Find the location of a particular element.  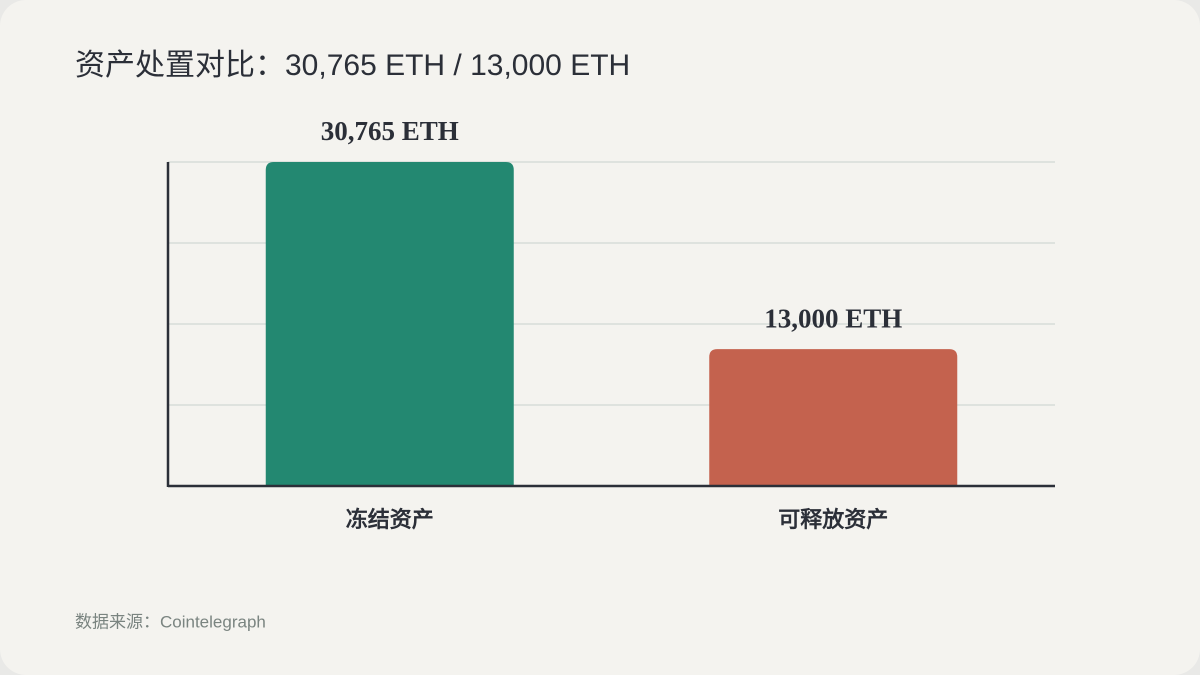

x-tick-label: 可释放资产 is located at coordinates (833, 519).